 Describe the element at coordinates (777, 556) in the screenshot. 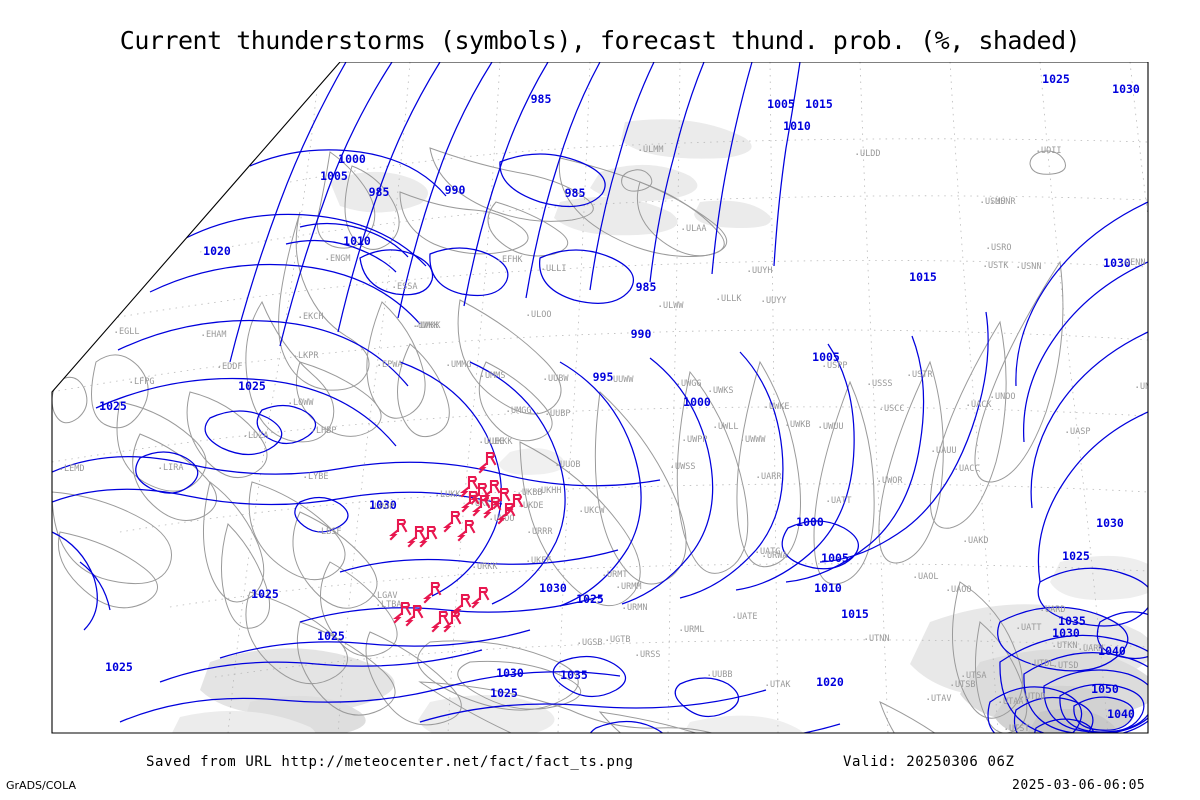

I see `station-label: URWA` at that location.